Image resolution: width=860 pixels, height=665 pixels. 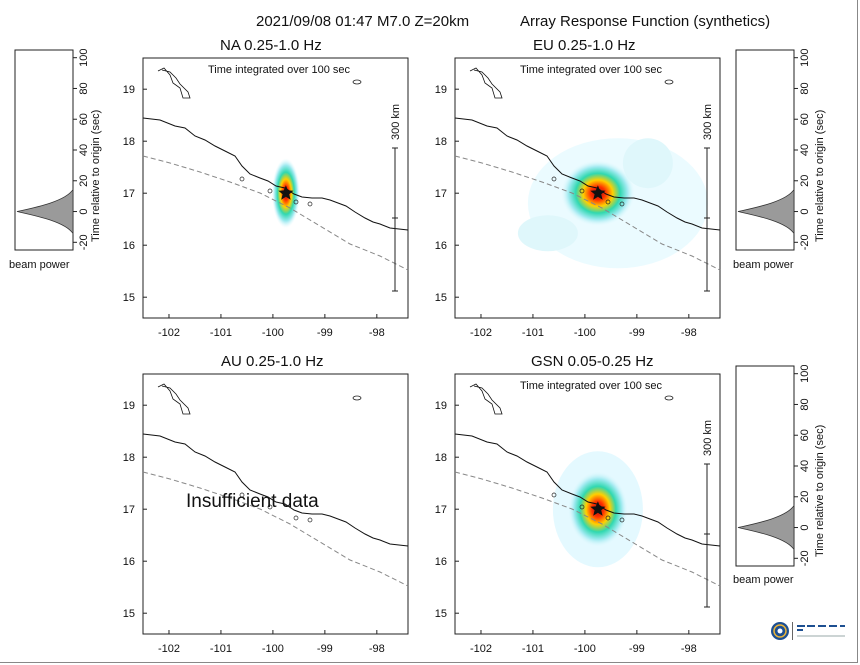 I want to click on insufficient-data-message: Insufficient data, so click(x=252, y=501).